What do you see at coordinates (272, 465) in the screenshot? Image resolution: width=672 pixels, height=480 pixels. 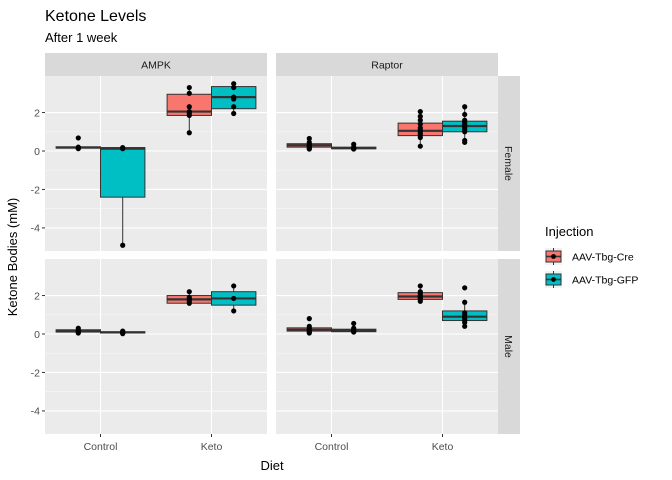 I see `x-axis-title: Diet` at bounding box center [272, 465].